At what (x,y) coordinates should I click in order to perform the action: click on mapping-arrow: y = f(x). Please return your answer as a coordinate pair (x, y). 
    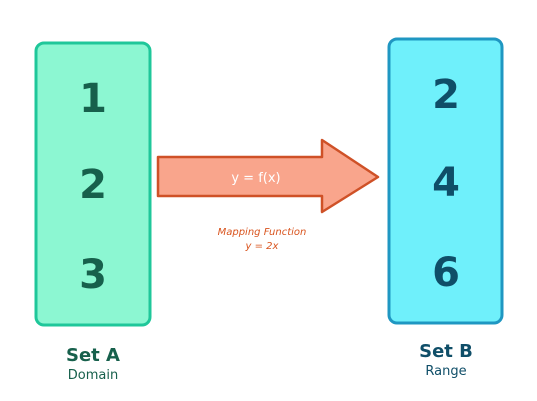
    Looking at the image, I should click on (268, 176).